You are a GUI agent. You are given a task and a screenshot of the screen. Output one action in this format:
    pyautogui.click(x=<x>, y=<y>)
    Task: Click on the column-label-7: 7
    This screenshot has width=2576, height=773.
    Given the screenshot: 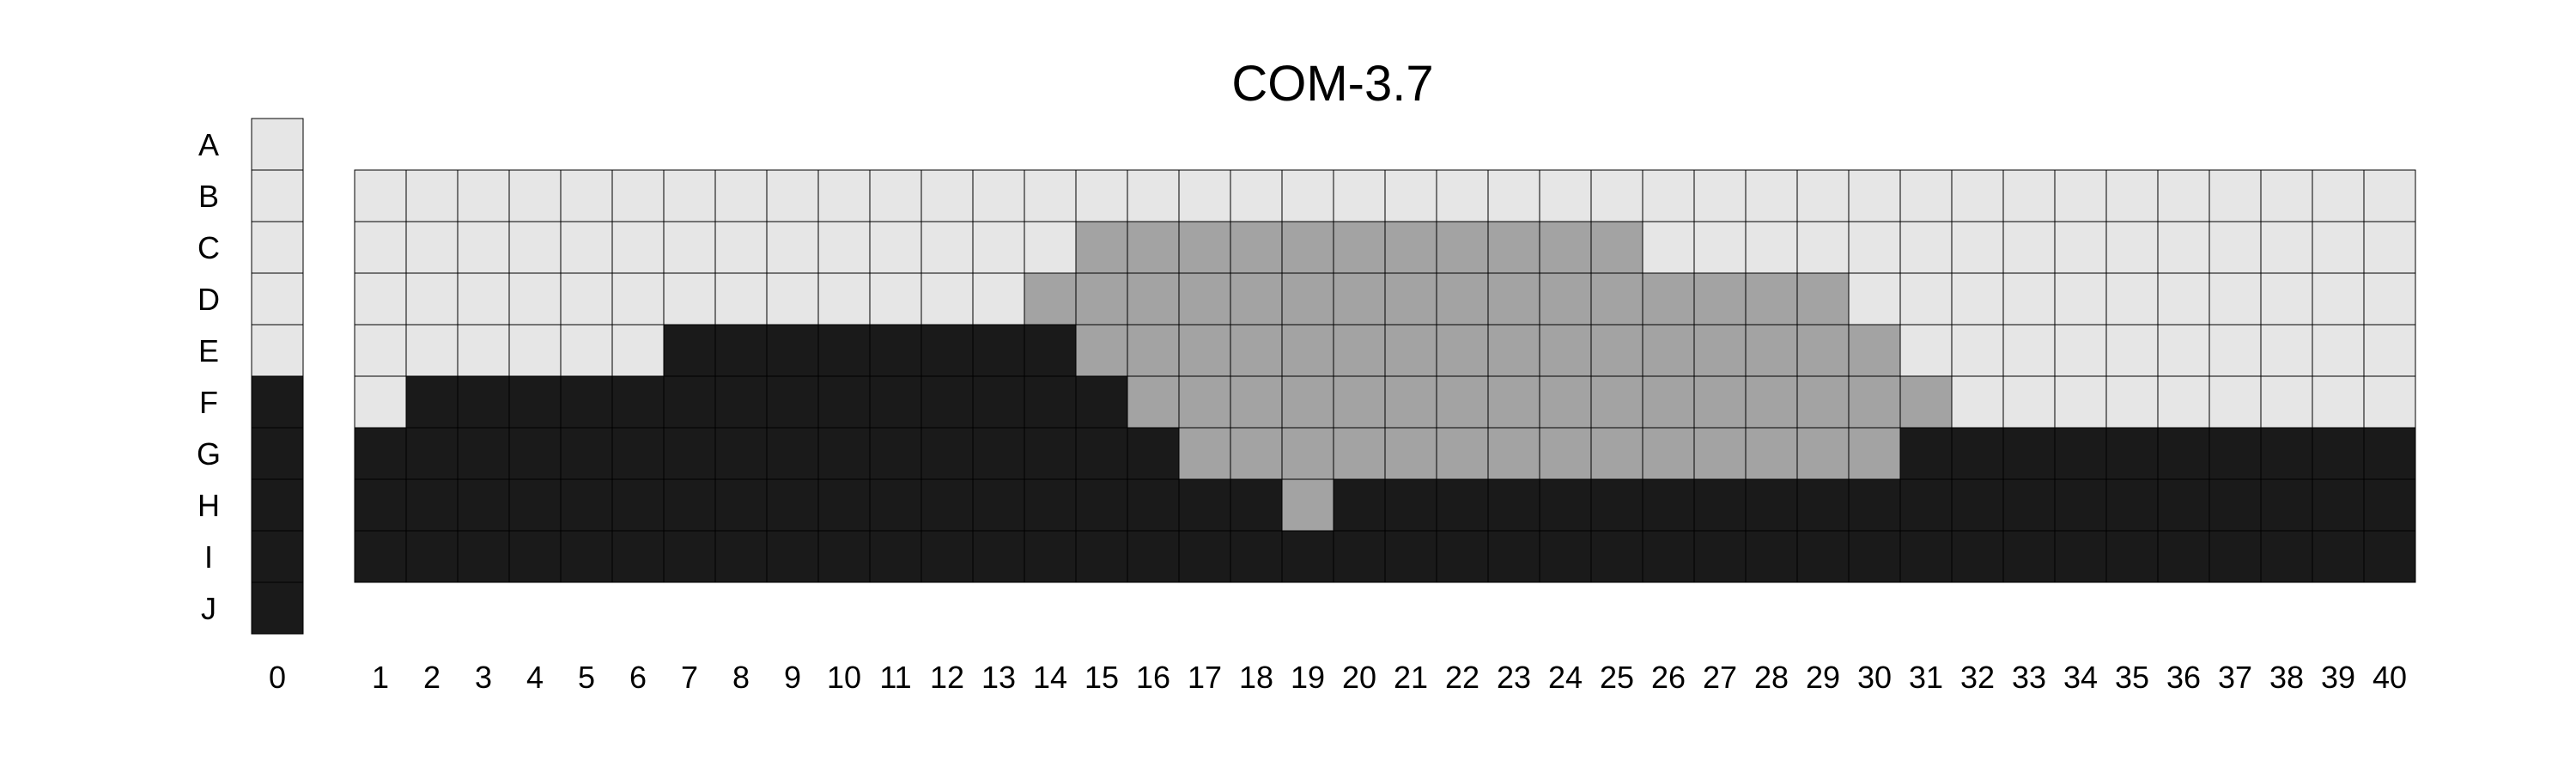 What is the action you would take?
    pyautogui.click(x=689, y=677)
    